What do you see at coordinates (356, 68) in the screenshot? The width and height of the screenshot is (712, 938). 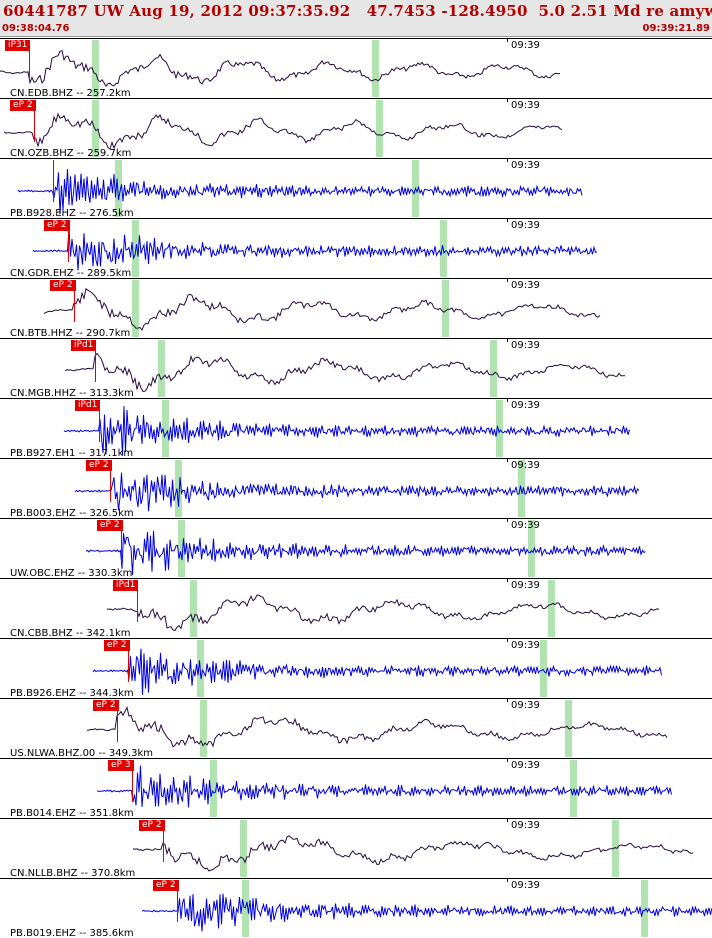 I see `trace-panel: iP31 09:39 CN.EDB.BHZ -- 257.2km` at bounding box center [356, 68].